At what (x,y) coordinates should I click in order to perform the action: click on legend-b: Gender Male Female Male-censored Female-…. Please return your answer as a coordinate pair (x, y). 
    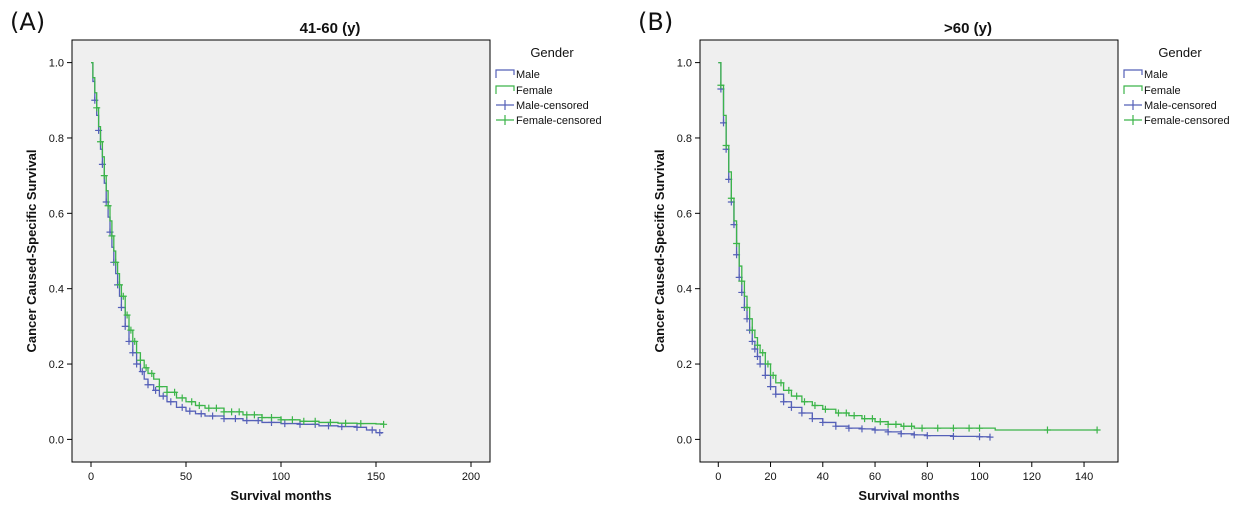
    Looking at the image, I should click on (1176, 86).